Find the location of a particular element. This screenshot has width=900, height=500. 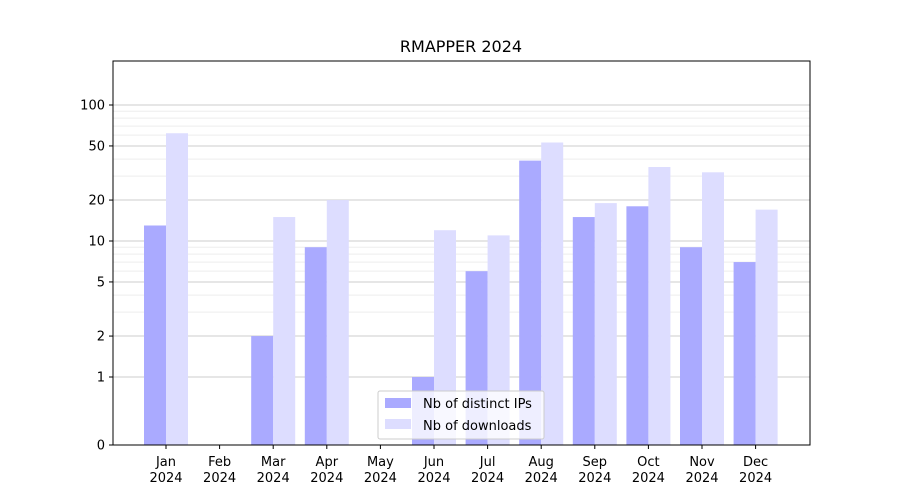

y-tick-label: 1 is located at coordinates (101, 378).